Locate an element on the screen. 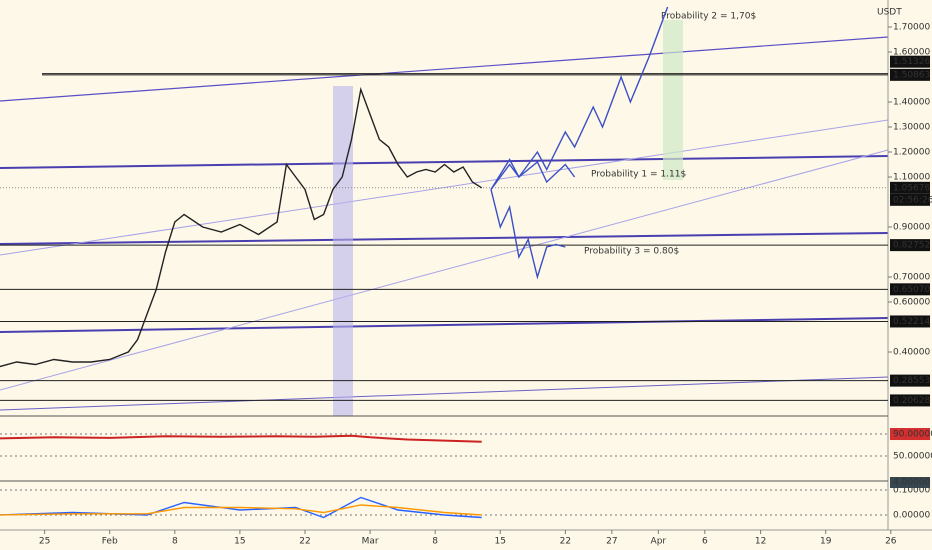  y-tick-label: 1.10000 is located at coordinates (911, 178).